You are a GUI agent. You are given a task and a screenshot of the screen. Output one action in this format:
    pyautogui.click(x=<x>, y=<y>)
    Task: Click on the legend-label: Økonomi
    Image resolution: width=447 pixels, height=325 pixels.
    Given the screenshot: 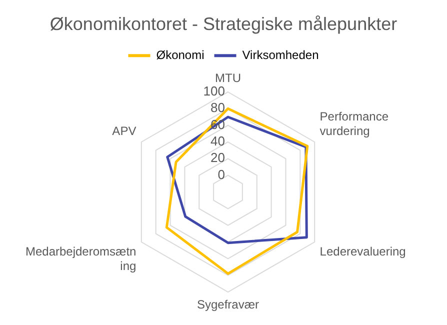 What is the action you would take?
    pyautogui.click(x=180, y=55)
    